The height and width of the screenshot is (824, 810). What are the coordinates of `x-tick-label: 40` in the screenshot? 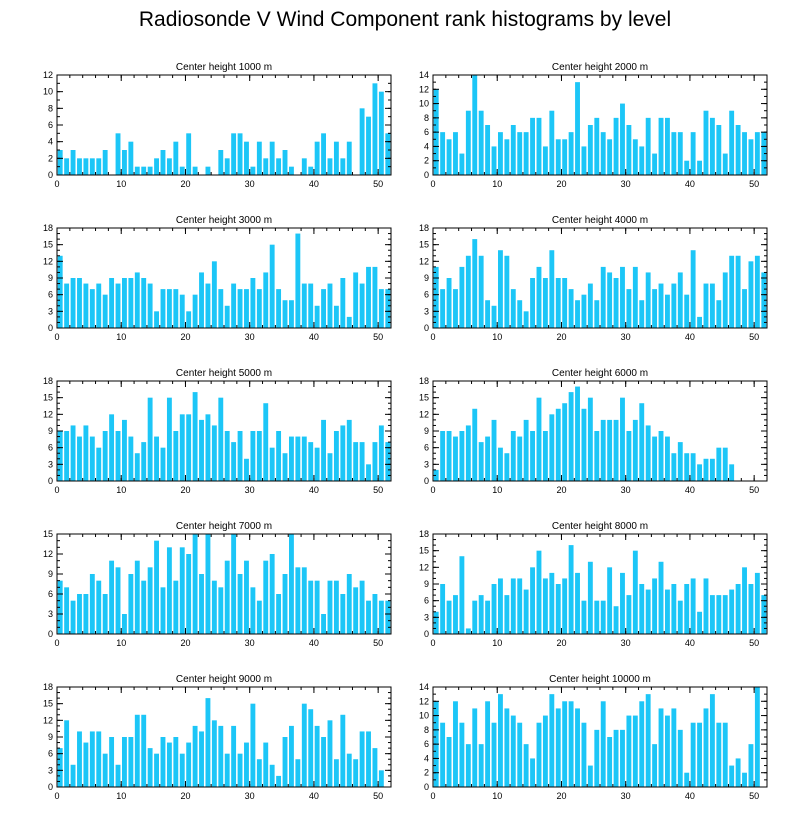 It's located at (314, 643).